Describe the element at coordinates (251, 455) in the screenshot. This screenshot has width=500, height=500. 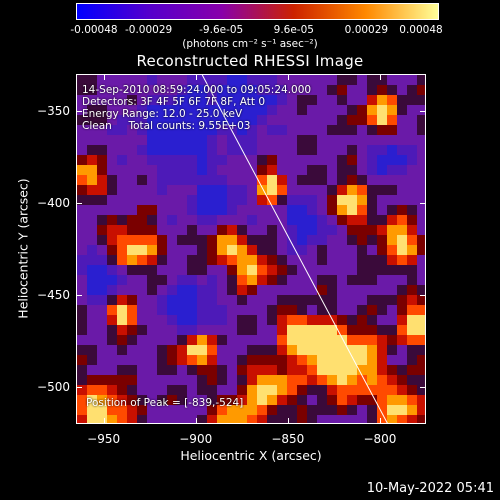
I see `x-axis-label: Heliocentric X (arcsec)` at that location.